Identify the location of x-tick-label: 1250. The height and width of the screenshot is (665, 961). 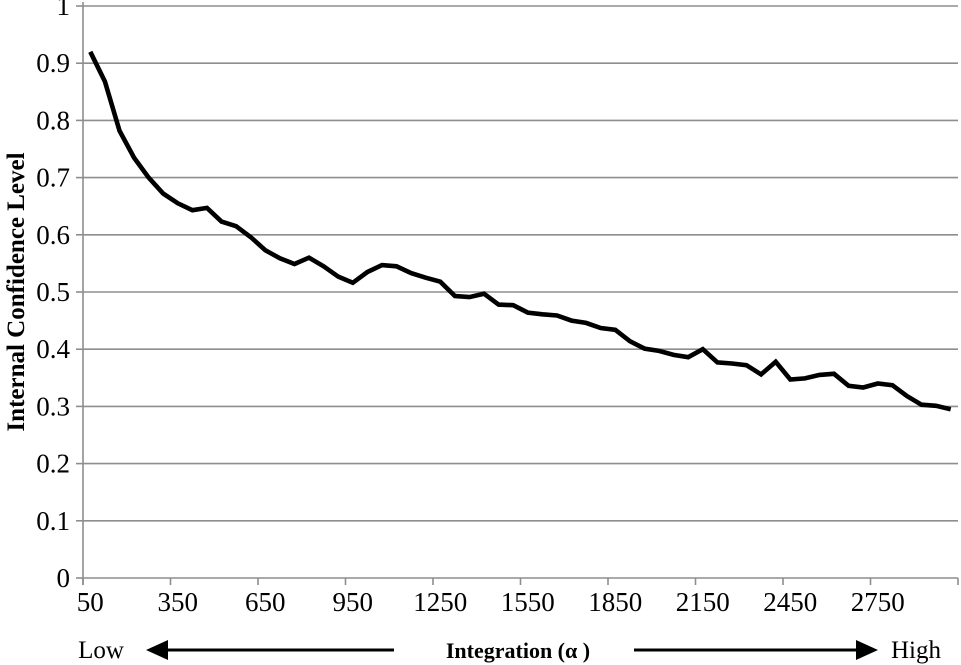
(440, 602).